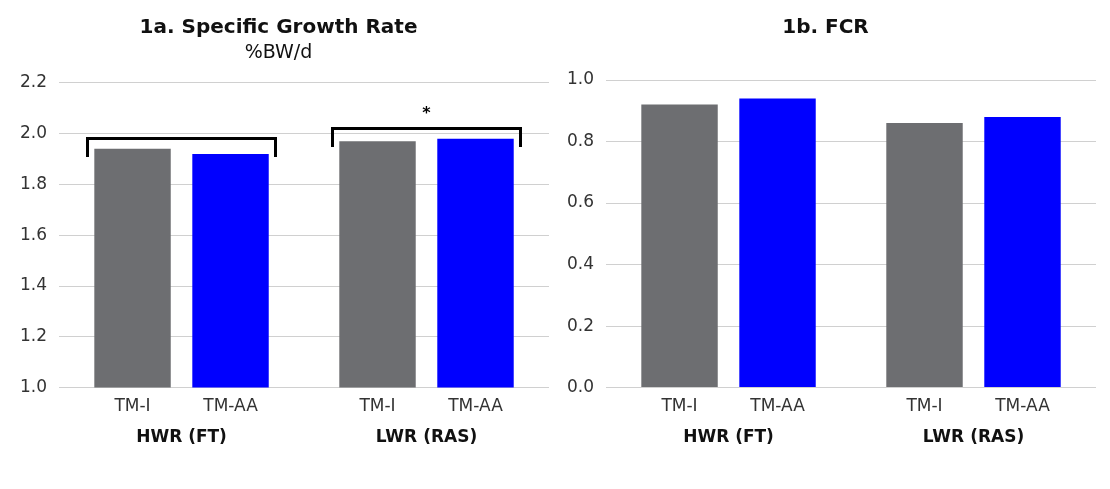 The height and width of the screenshot is (489, 1110). Describe the element at coordinates (33, 182) in the screenshot. I see `y-tick-label: 1.8` at that location.